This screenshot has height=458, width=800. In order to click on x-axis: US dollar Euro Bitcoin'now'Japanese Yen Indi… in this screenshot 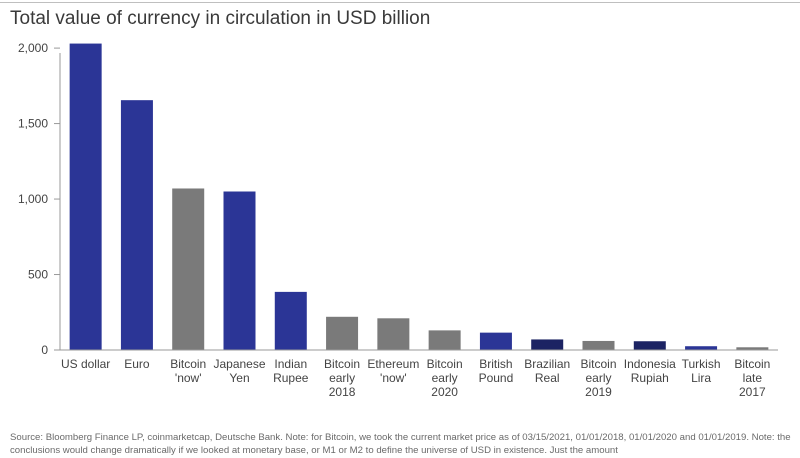, I will do `click(419, 374)`.